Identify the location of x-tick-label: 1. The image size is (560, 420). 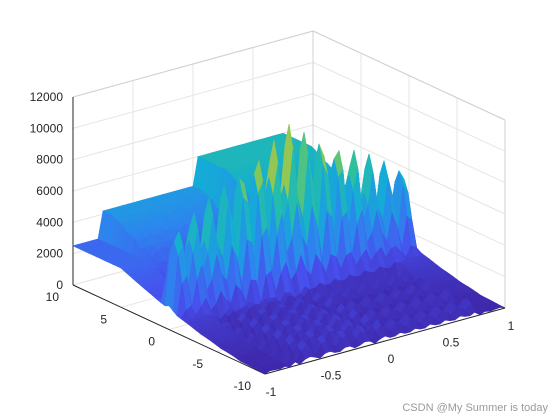
(511, 326).